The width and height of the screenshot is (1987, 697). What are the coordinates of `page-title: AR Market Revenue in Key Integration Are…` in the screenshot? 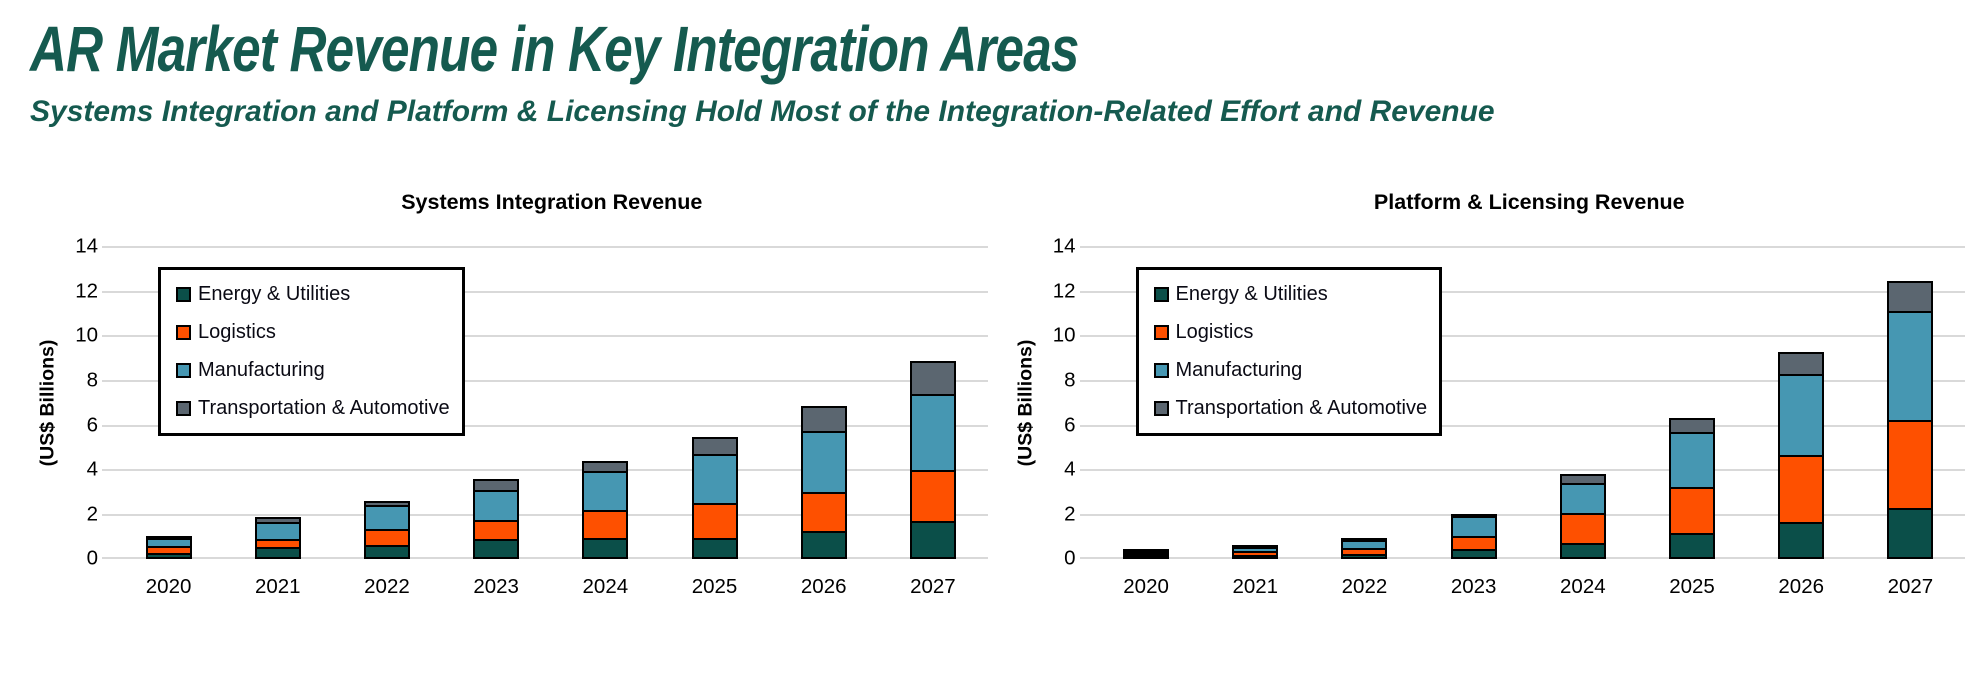 It's located at (554, 49).